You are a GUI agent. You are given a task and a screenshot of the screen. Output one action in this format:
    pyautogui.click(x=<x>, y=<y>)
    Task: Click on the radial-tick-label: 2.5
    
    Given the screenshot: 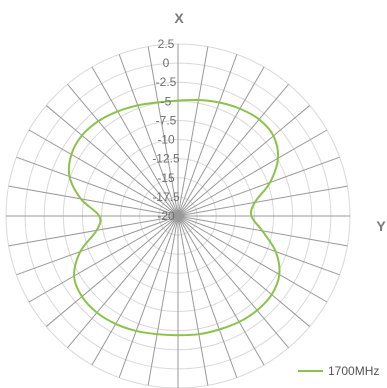 What is the action you would take?
    pyautogui.click(x=166, y=44)
    